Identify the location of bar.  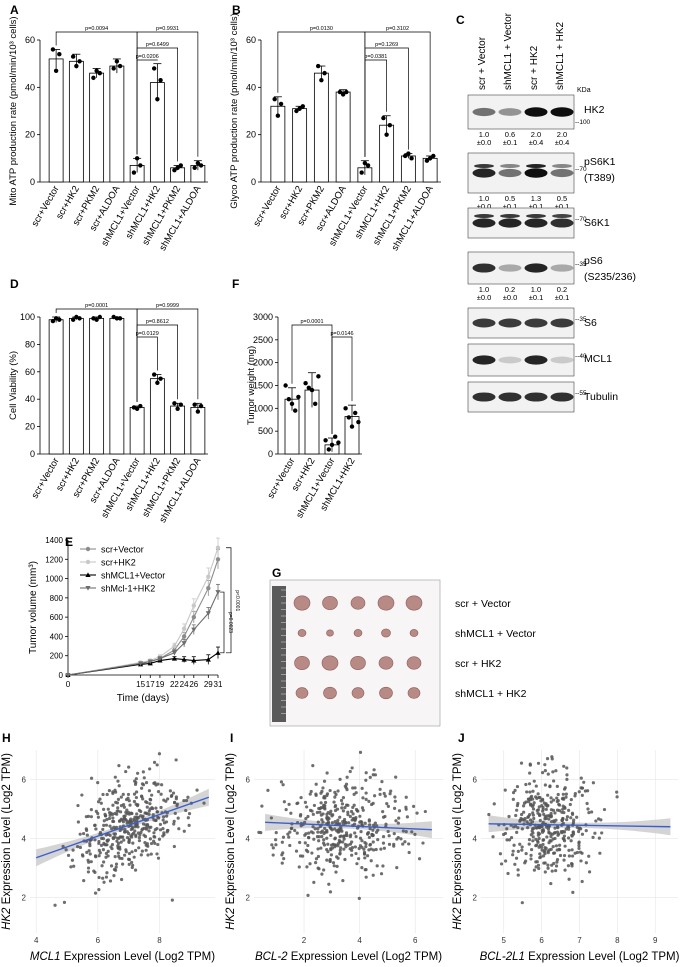
(137, 431).